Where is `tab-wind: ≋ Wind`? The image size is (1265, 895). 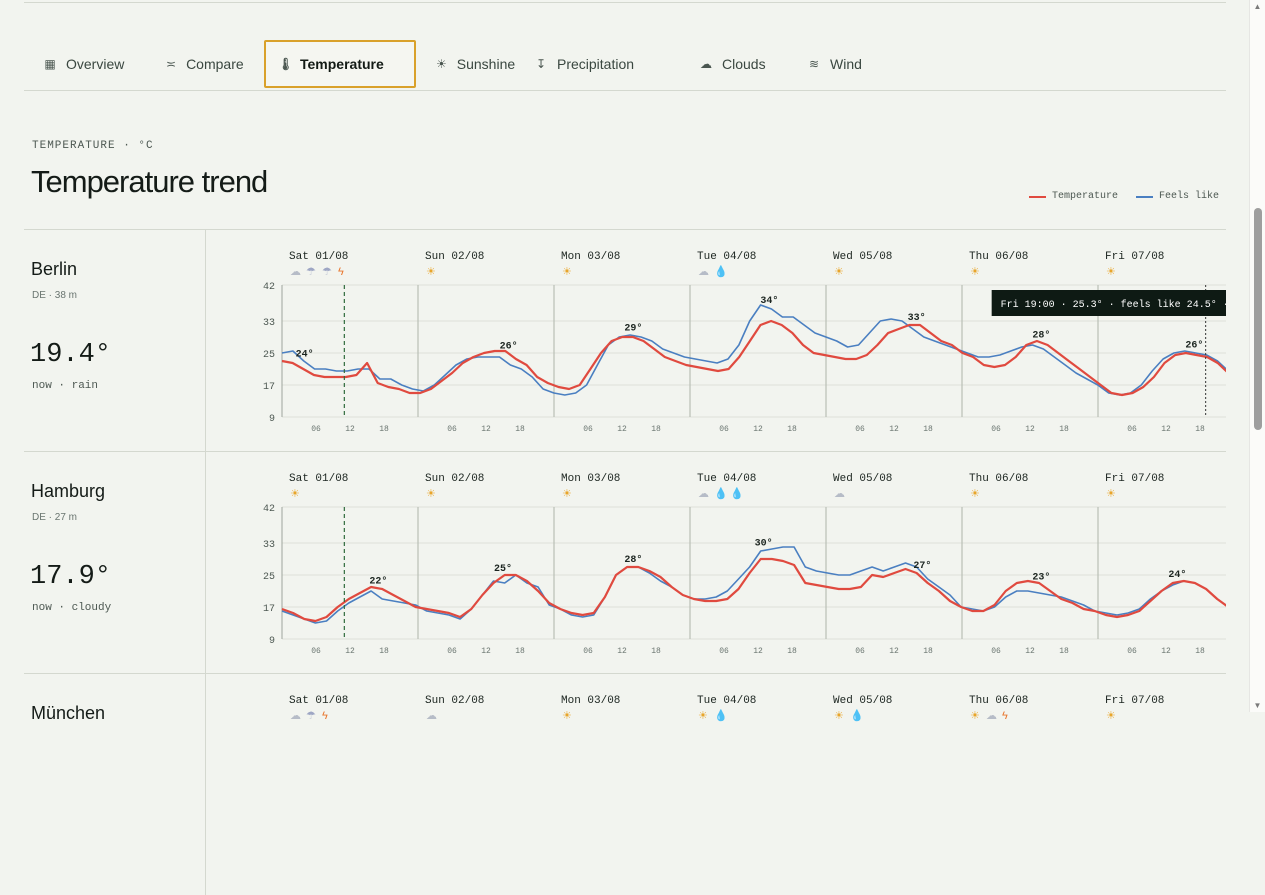
tab-wind: ≋ Wind is located at coordinates (837, 64).